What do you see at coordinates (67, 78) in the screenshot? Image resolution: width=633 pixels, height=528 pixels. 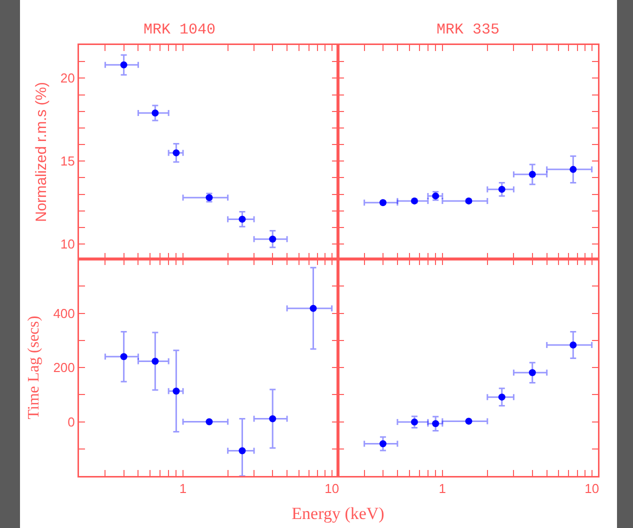 I see `y-tick-label: 20` at bounding box center [67, 78].